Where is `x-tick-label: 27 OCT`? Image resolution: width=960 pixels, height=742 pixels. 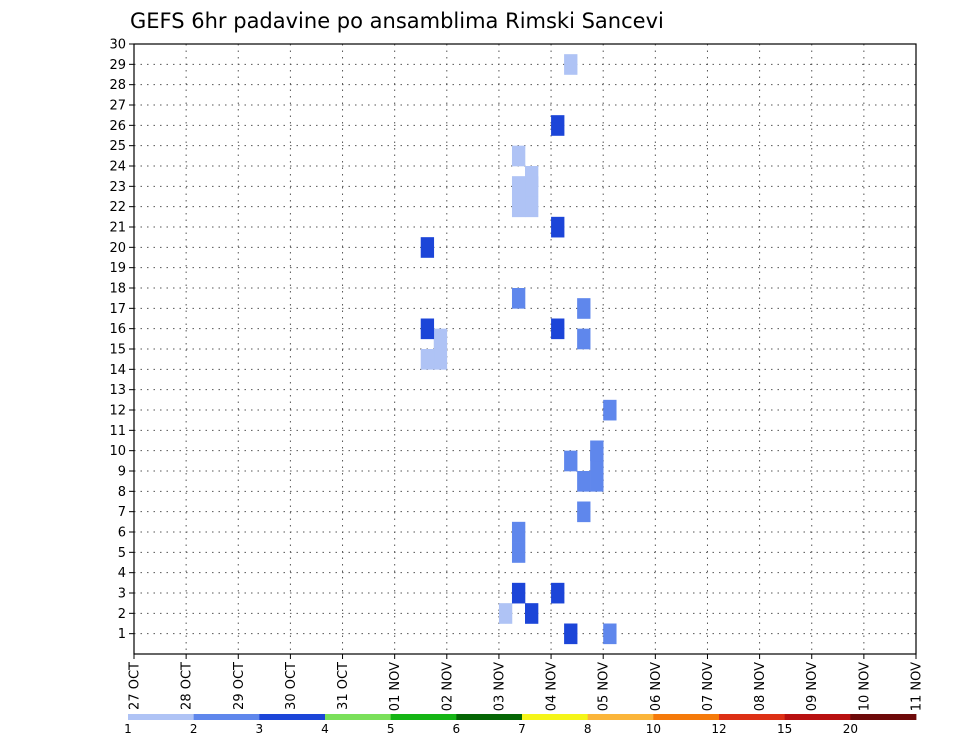 x-tick-label: 27 OCT is located at coordinates (135, 686).